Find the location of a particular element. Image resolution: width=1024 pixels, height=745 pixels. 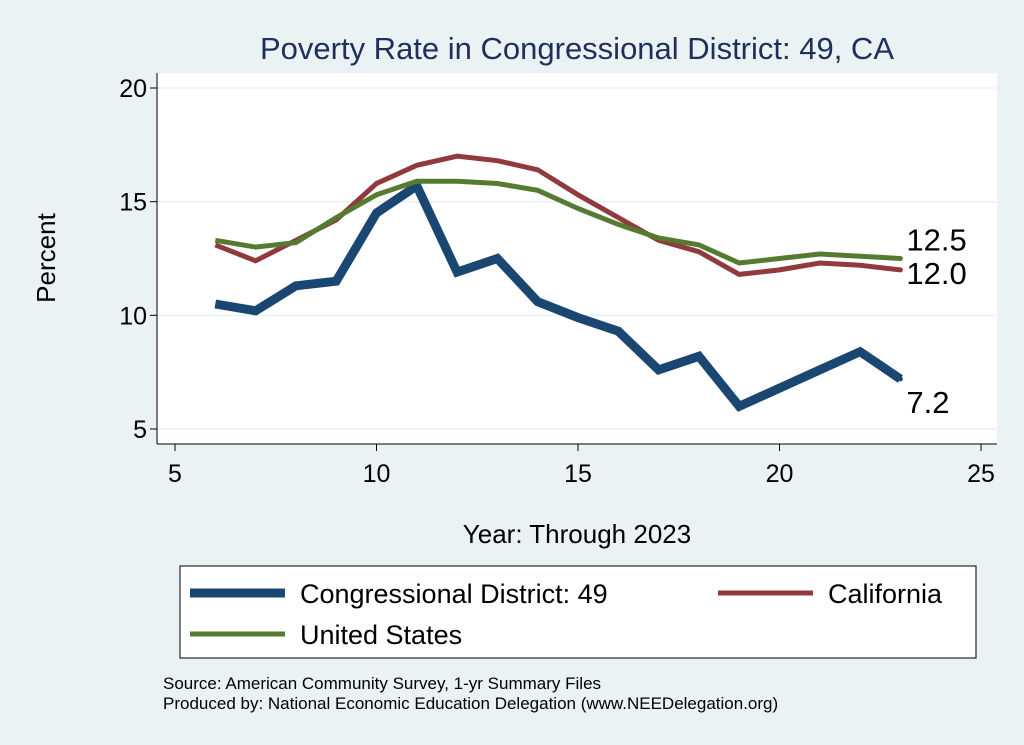

x-tick-label: 15 is located at coordinates (578, 474).